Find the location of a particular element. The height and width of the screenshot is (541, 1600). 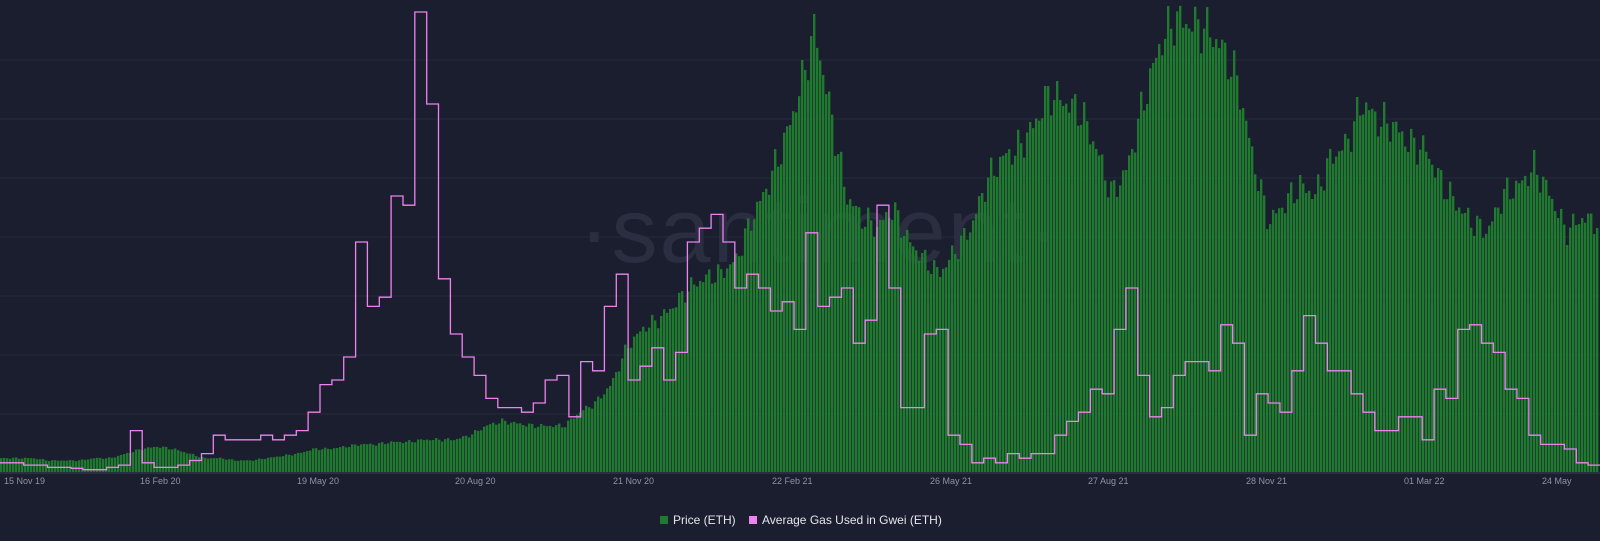

x-tick-label: 15 Nov 19 is located at coordinates (24, 481).